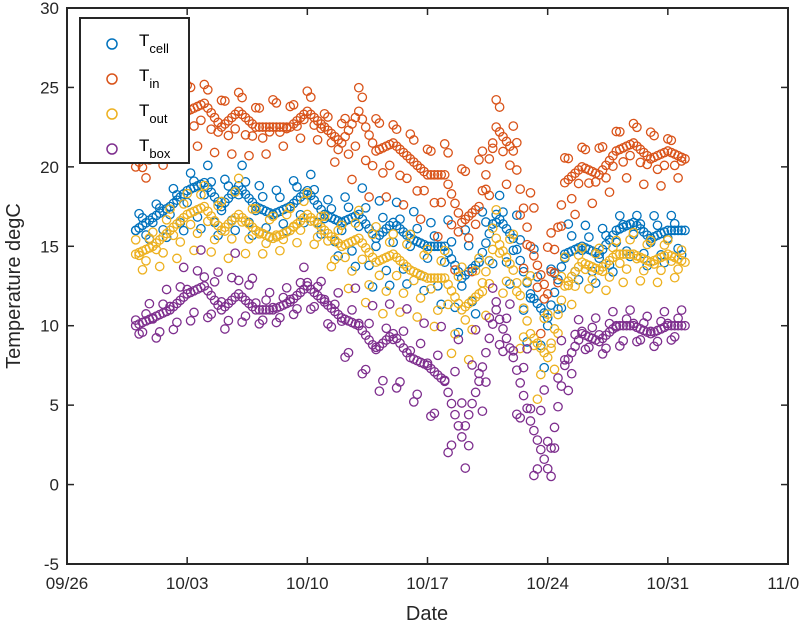 The height and width of the screenshot is (626, 800). What do you see at coordinates (134, 90) in the screenshot?
I see `legend-box` at bounding box center [134, 90].